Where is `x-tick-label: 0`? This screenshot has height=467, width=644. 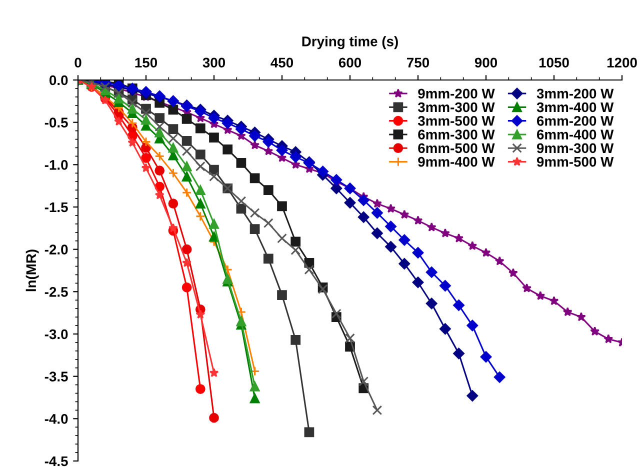
x-tick-label: 0 is located at coordinates (78, 63).